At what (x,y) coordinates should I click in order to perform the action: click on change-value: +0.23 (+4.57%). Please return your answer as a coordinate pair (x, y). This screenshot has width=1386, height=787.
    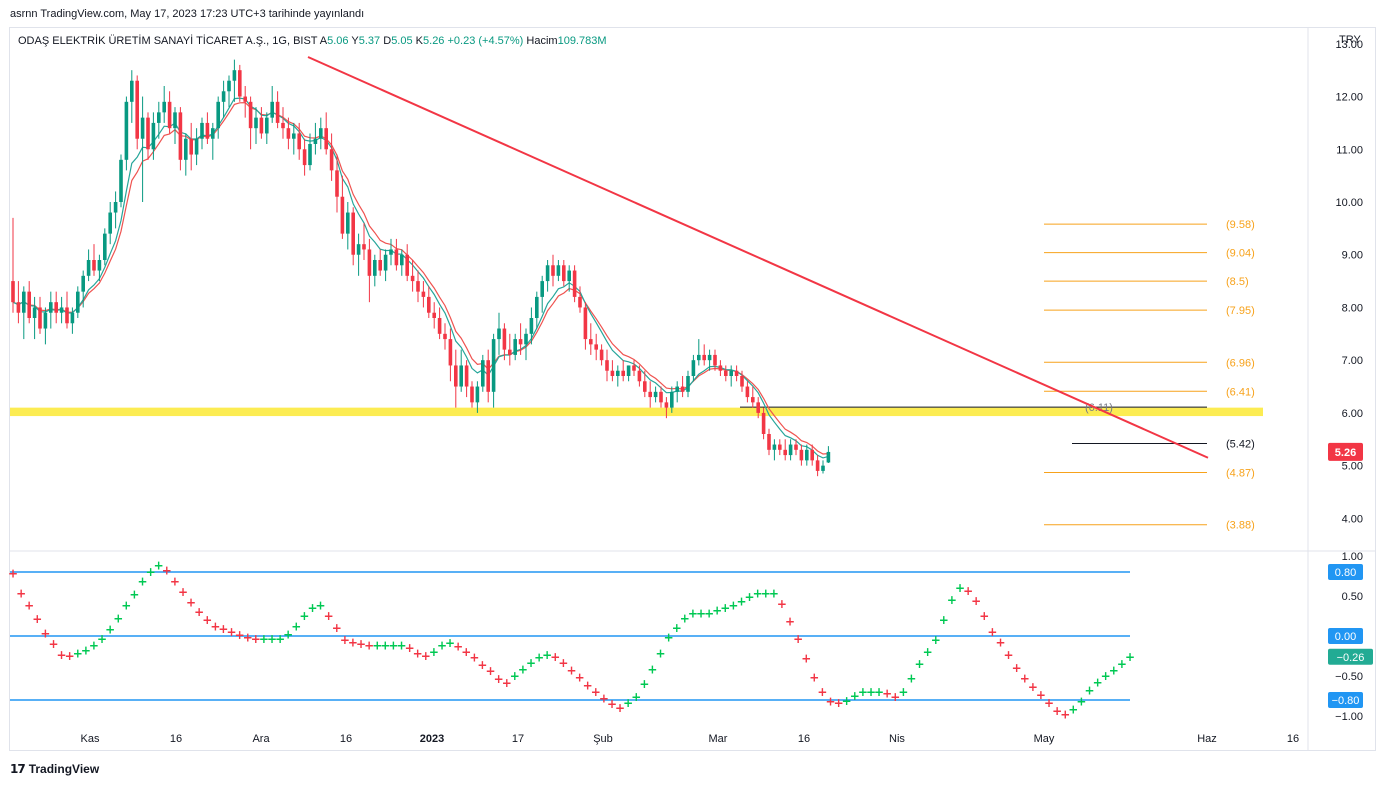
    Looking at the image, I should click on (485, 41).